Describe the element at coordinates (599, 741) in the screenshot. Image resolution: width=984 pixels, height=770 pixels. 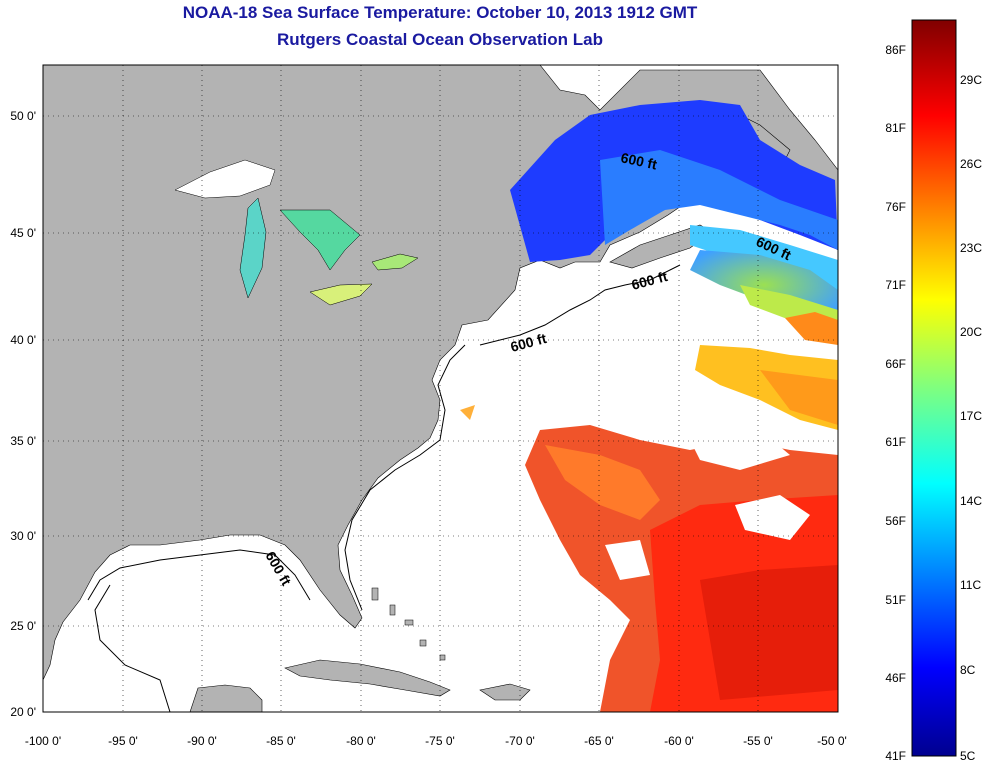
I see `lon-tick-label: -65 0'` at that location.